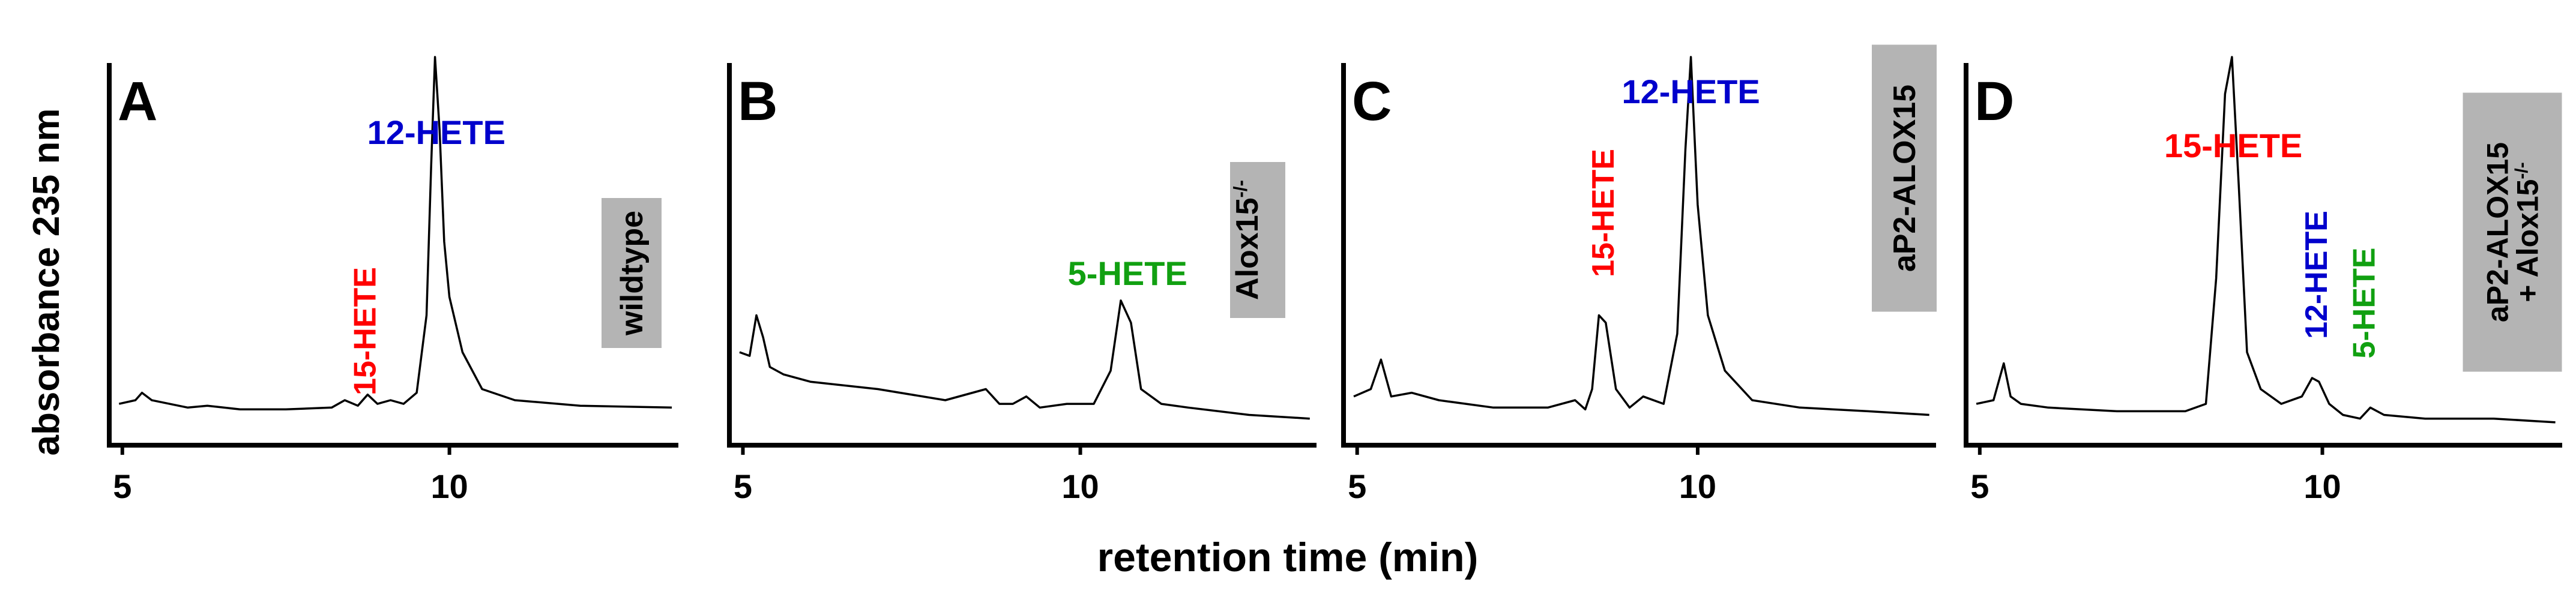 This screenshot has height=594, width=2576. I want to click on panel-letter: C, so click(1372, 102).